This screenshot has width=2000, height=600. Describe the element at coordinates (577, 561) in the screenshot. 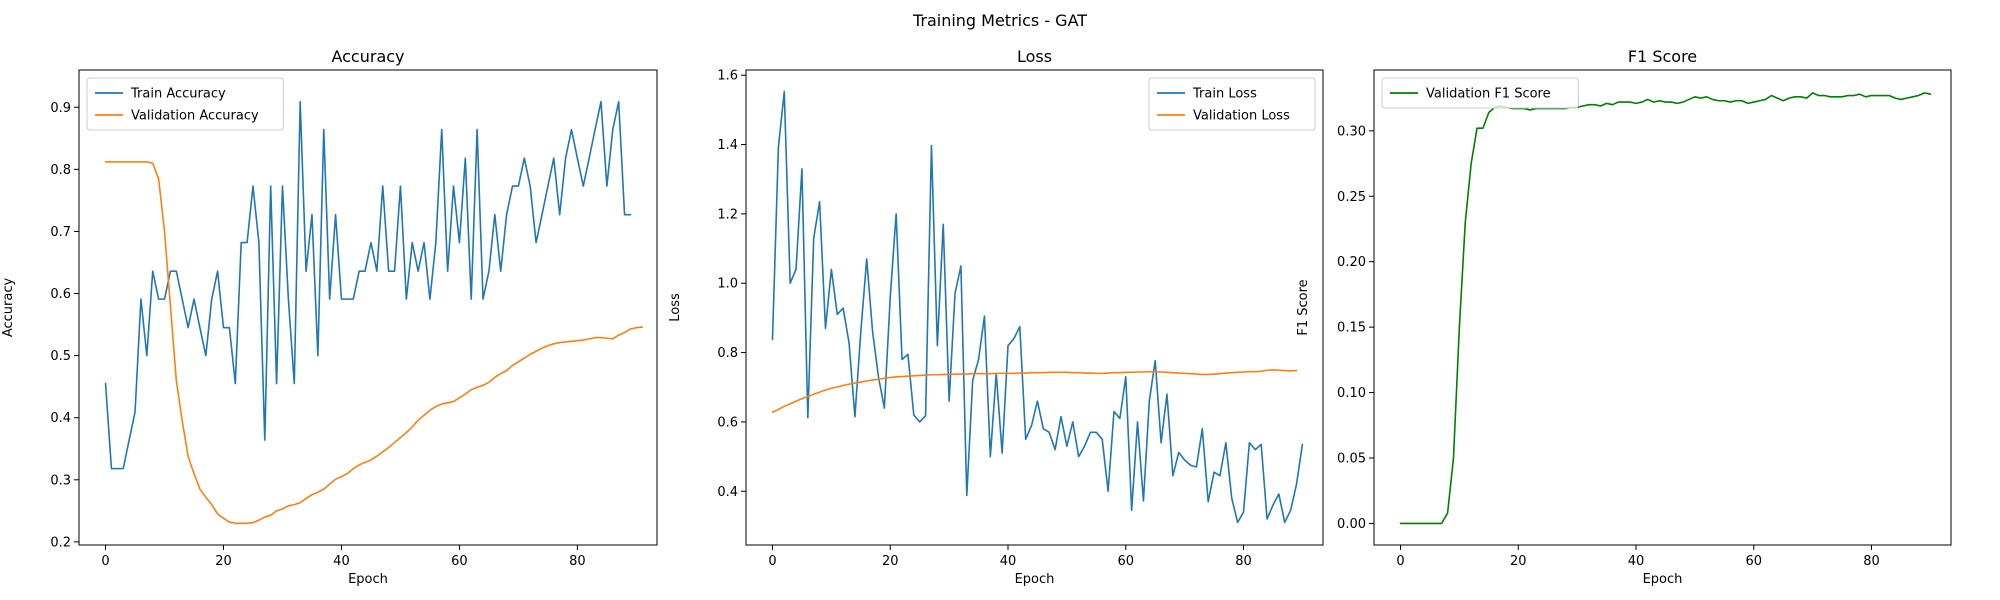

I see `accuracy-xtick-label: 80` at that location.